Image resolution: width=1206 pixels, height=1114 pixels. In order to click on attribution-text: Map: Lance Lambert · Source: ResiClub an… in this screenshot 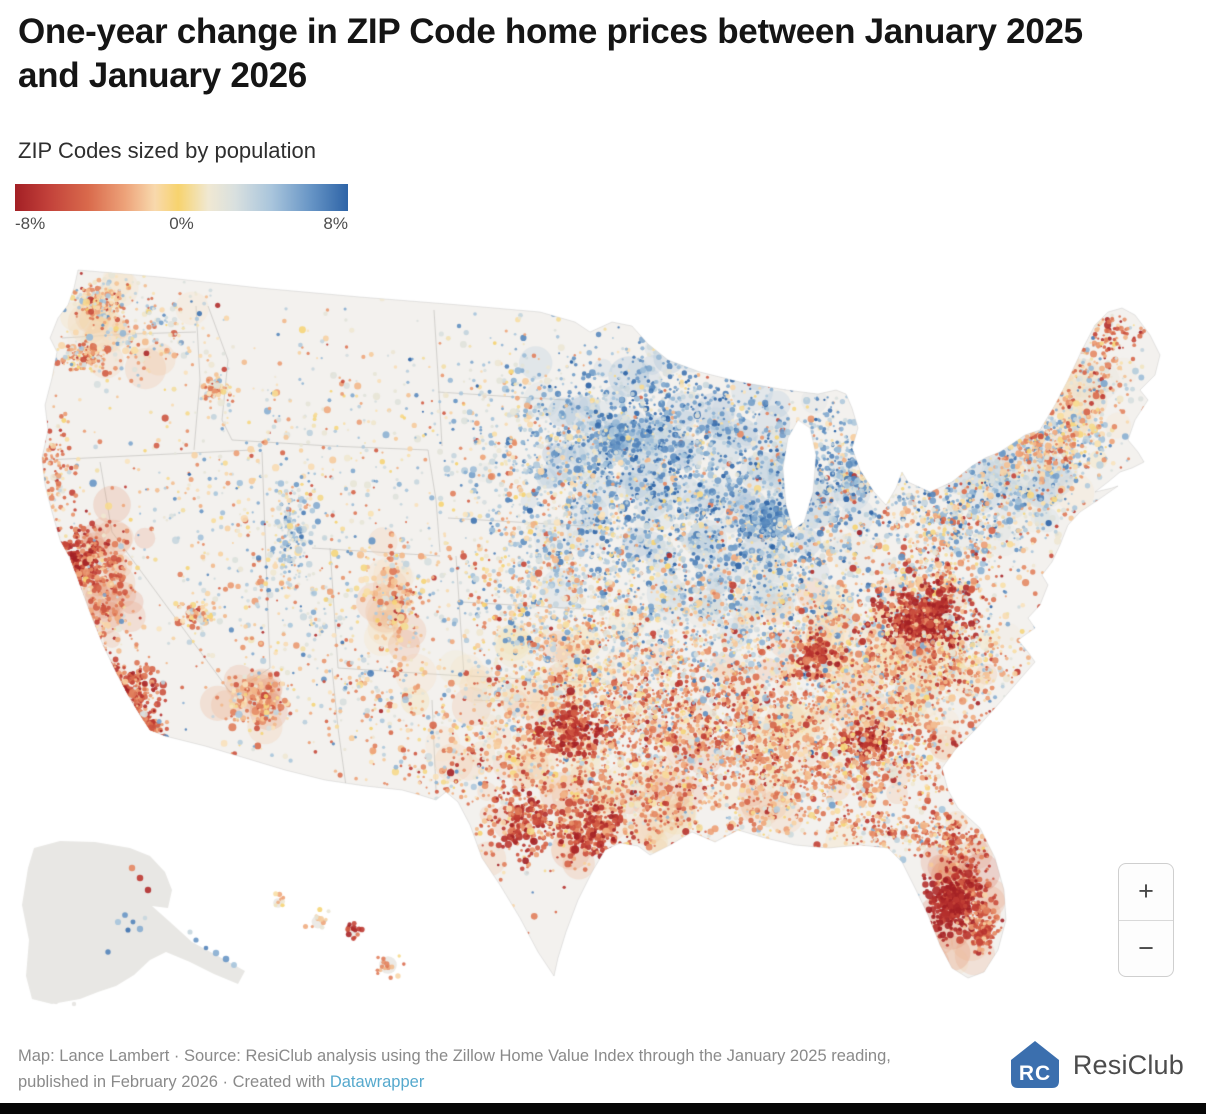, I will do `click(454, 1069)`.